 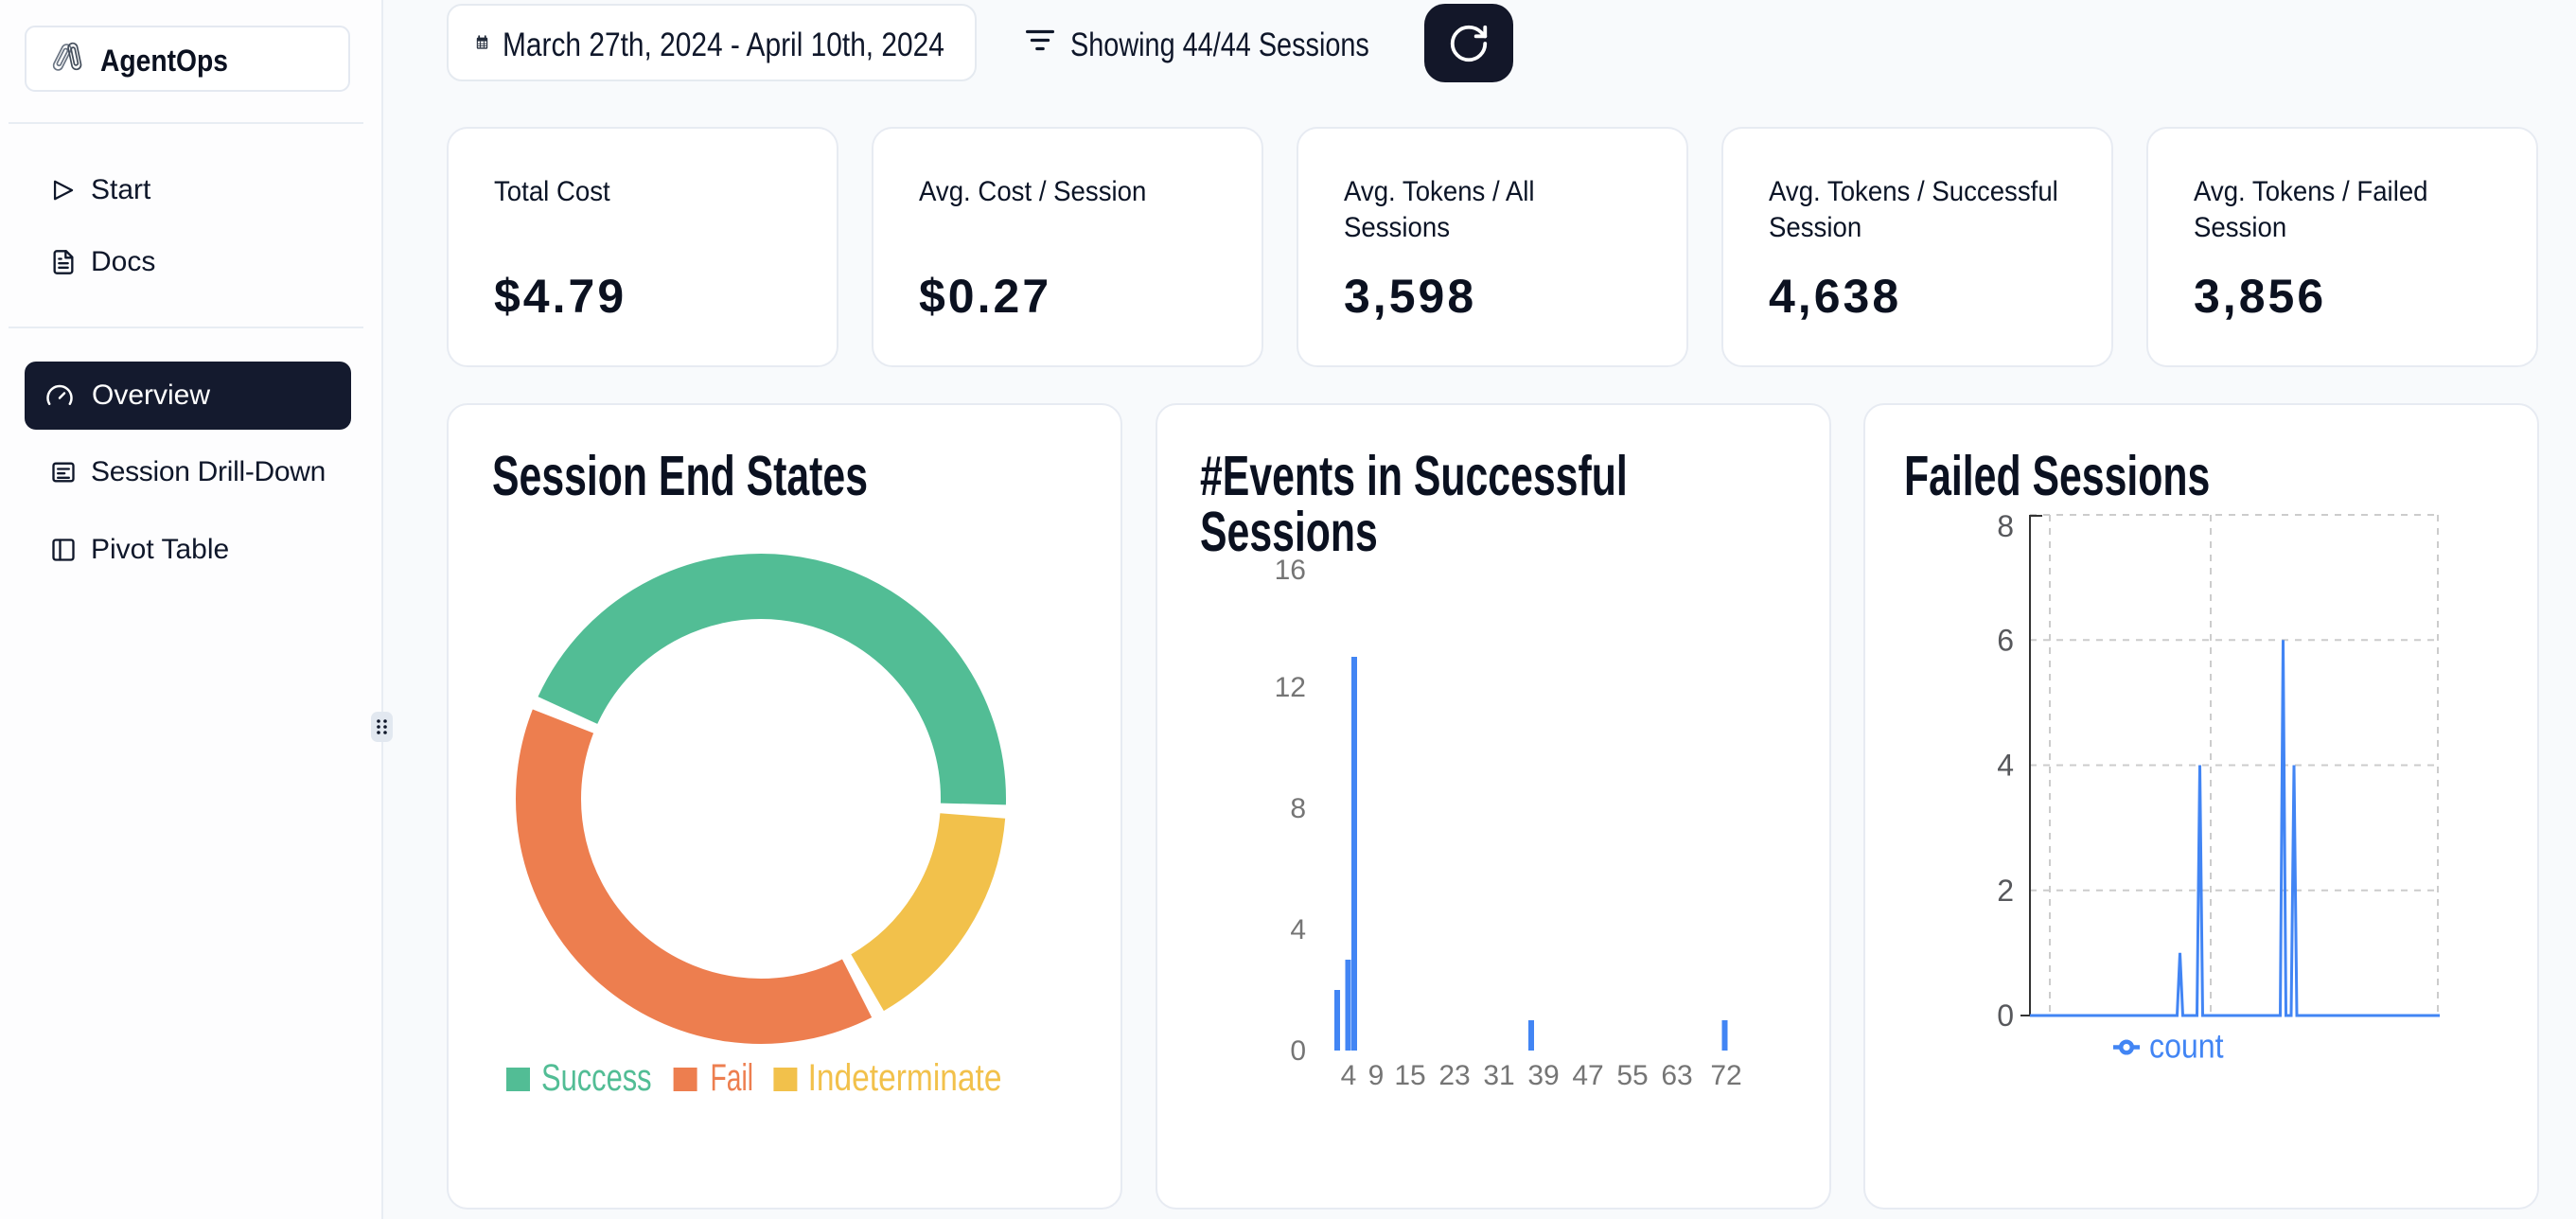 I want to click on svg-text: 55, so click(x=1632, y=1075).